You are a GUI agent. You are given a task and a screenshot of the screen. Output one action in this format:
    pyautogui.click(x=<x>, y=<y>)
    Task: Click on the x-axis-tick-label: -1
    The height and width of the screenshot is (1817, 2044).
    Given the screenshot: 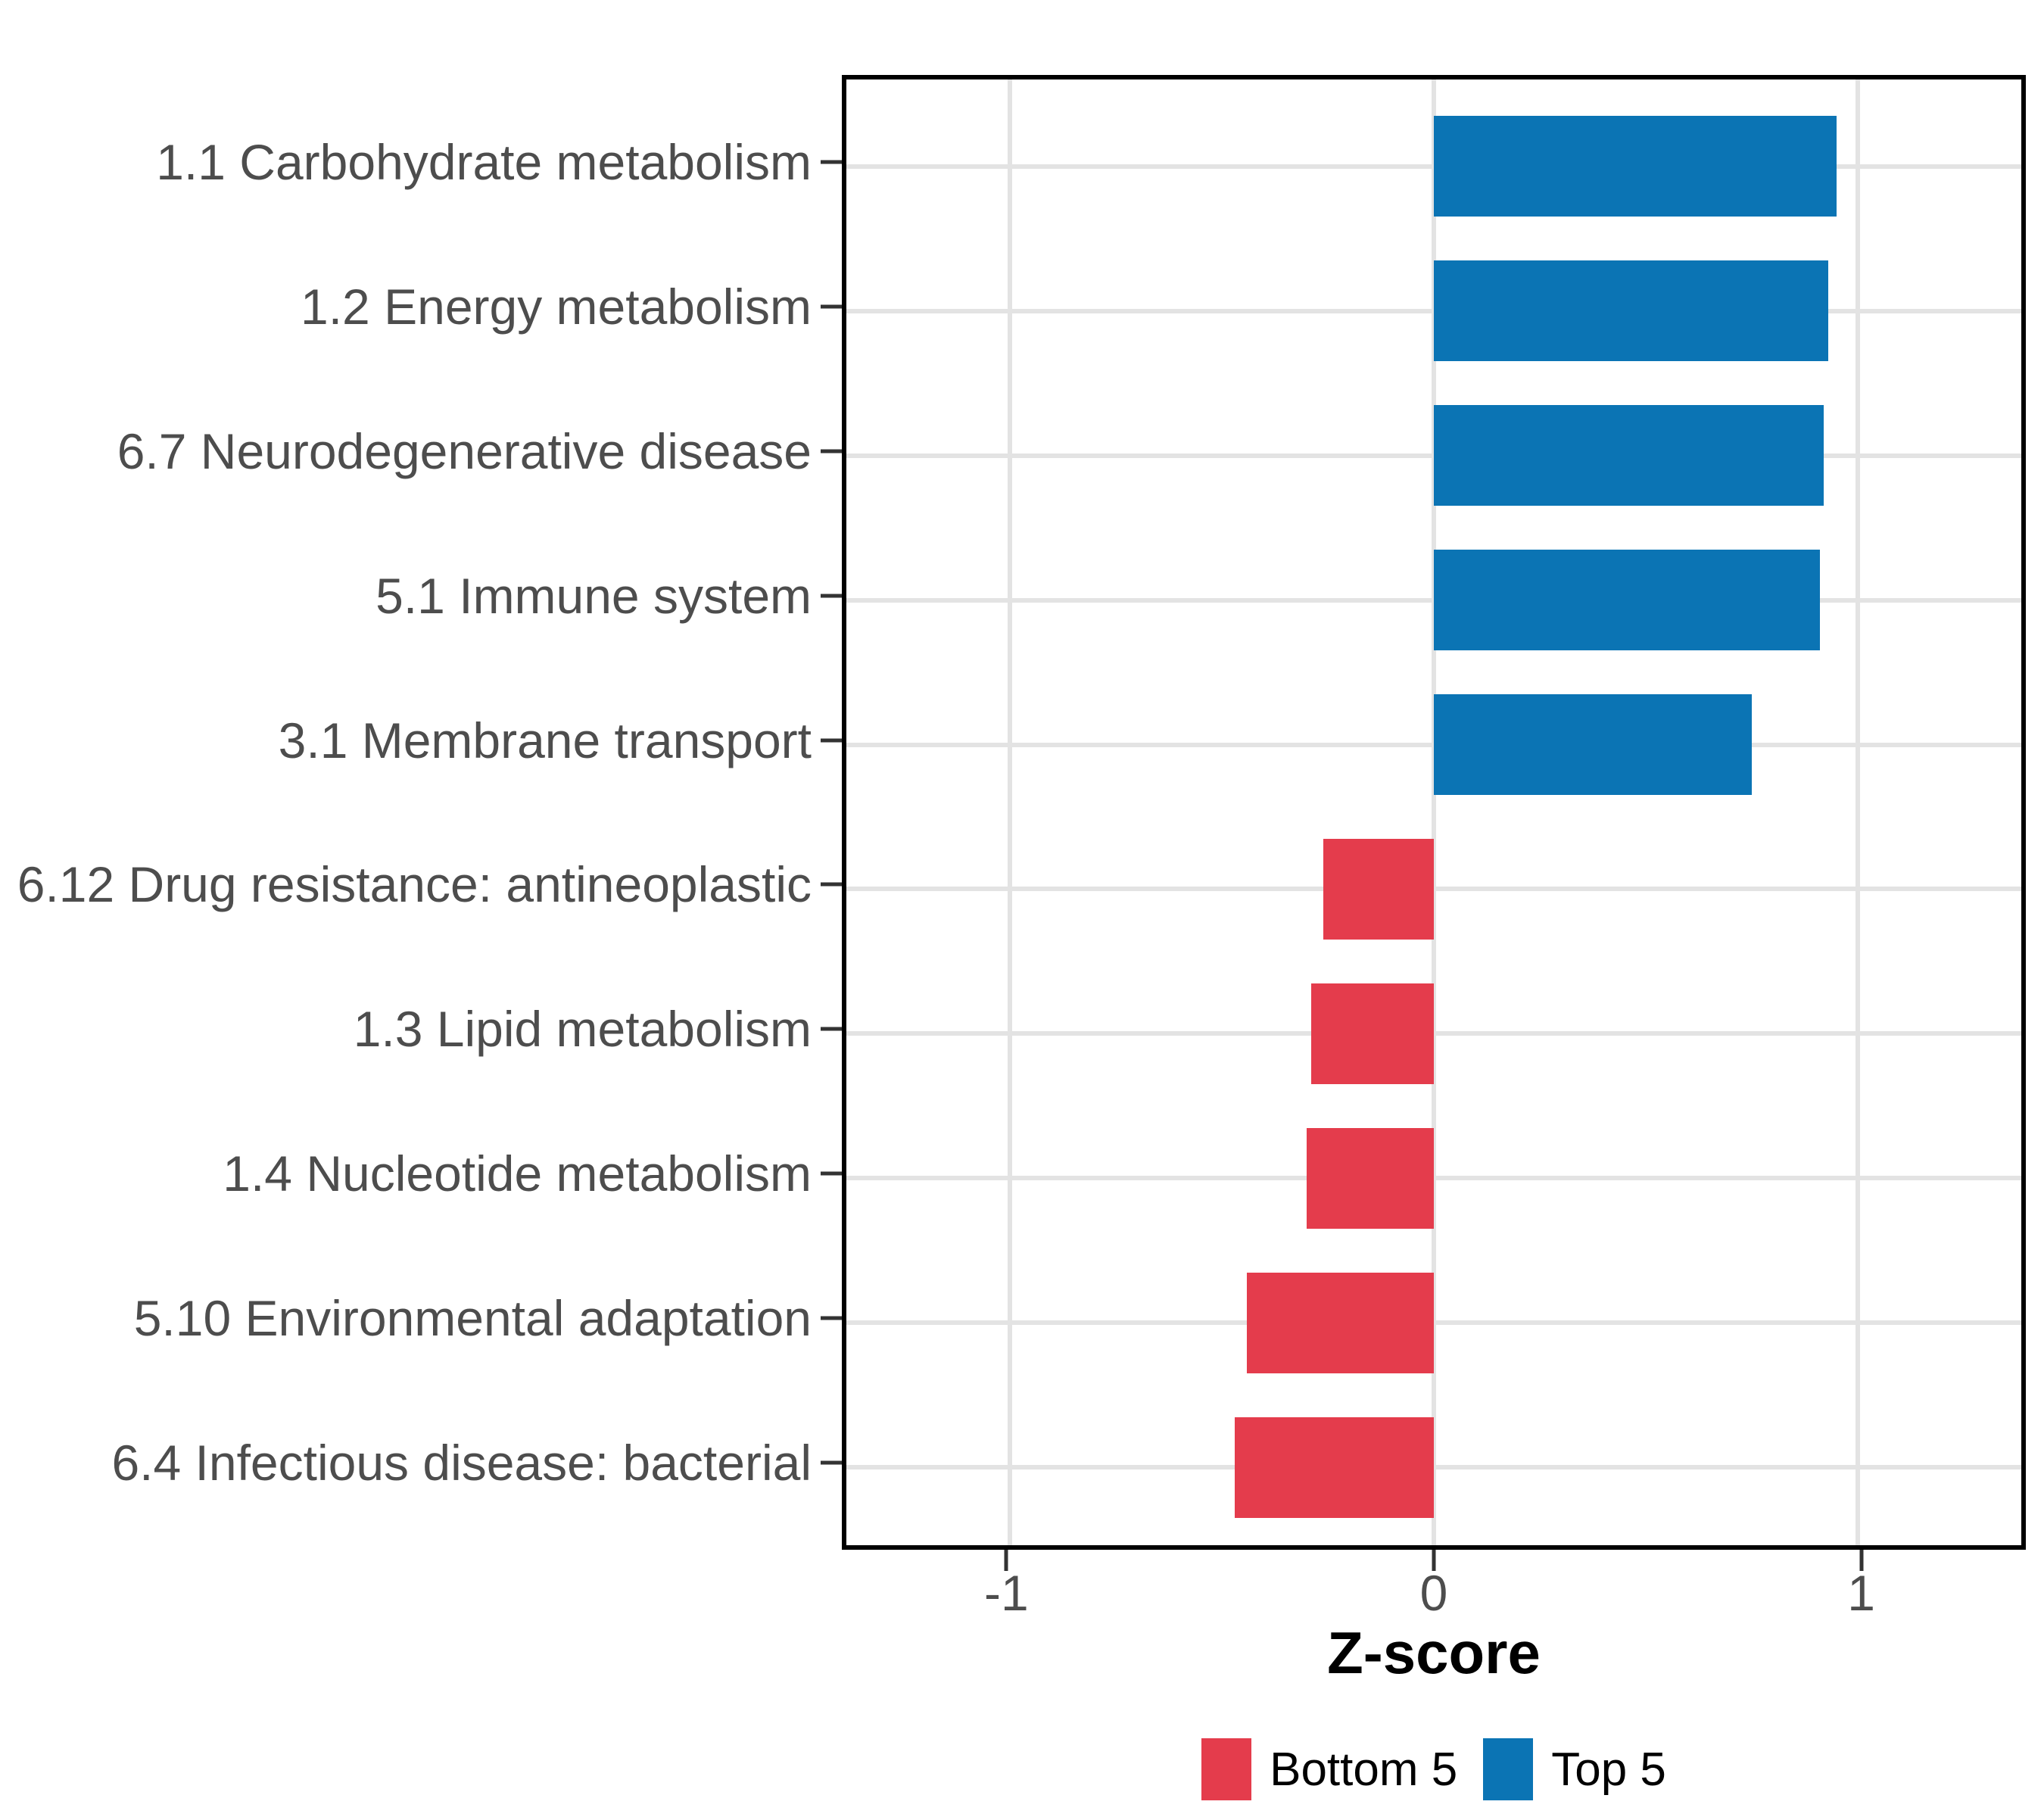 What is the action you would take?
    pyautogui.click(x=1007, y=1593)
    